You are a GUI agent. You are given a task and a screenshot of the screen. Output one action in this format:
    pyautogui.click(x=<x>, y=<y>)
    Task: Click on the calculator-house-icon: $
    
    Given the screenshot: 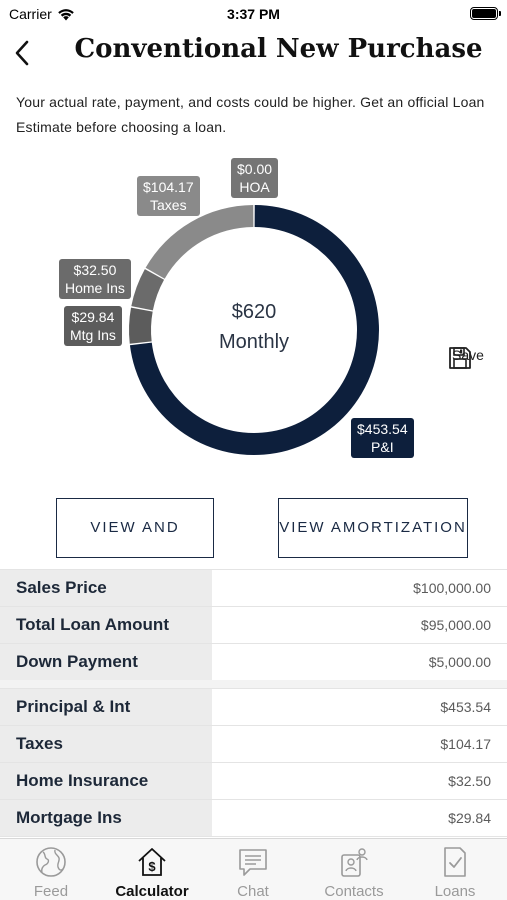 What is the action you would take?
    pyautogui.click(x=152, y=862)
    